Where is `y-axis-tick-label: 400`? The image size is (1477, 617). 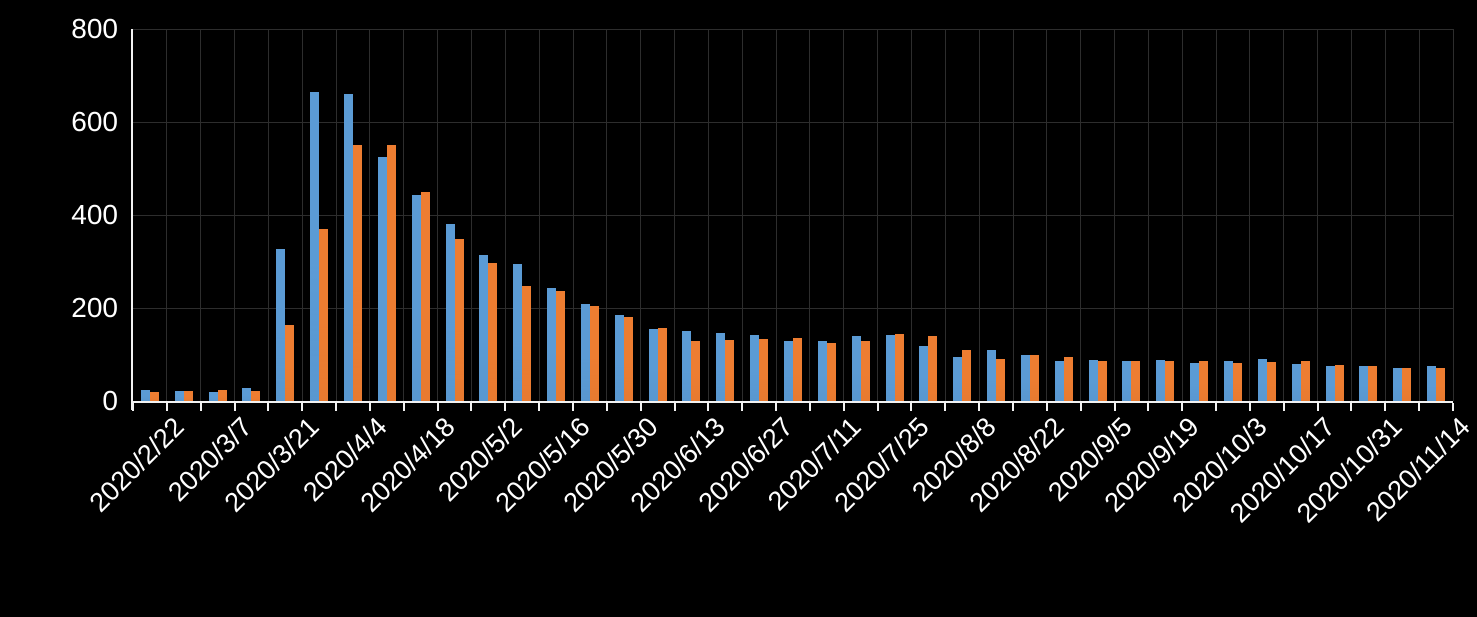 y-axis-tick-label: 400 is located at coordinates (94, 214).